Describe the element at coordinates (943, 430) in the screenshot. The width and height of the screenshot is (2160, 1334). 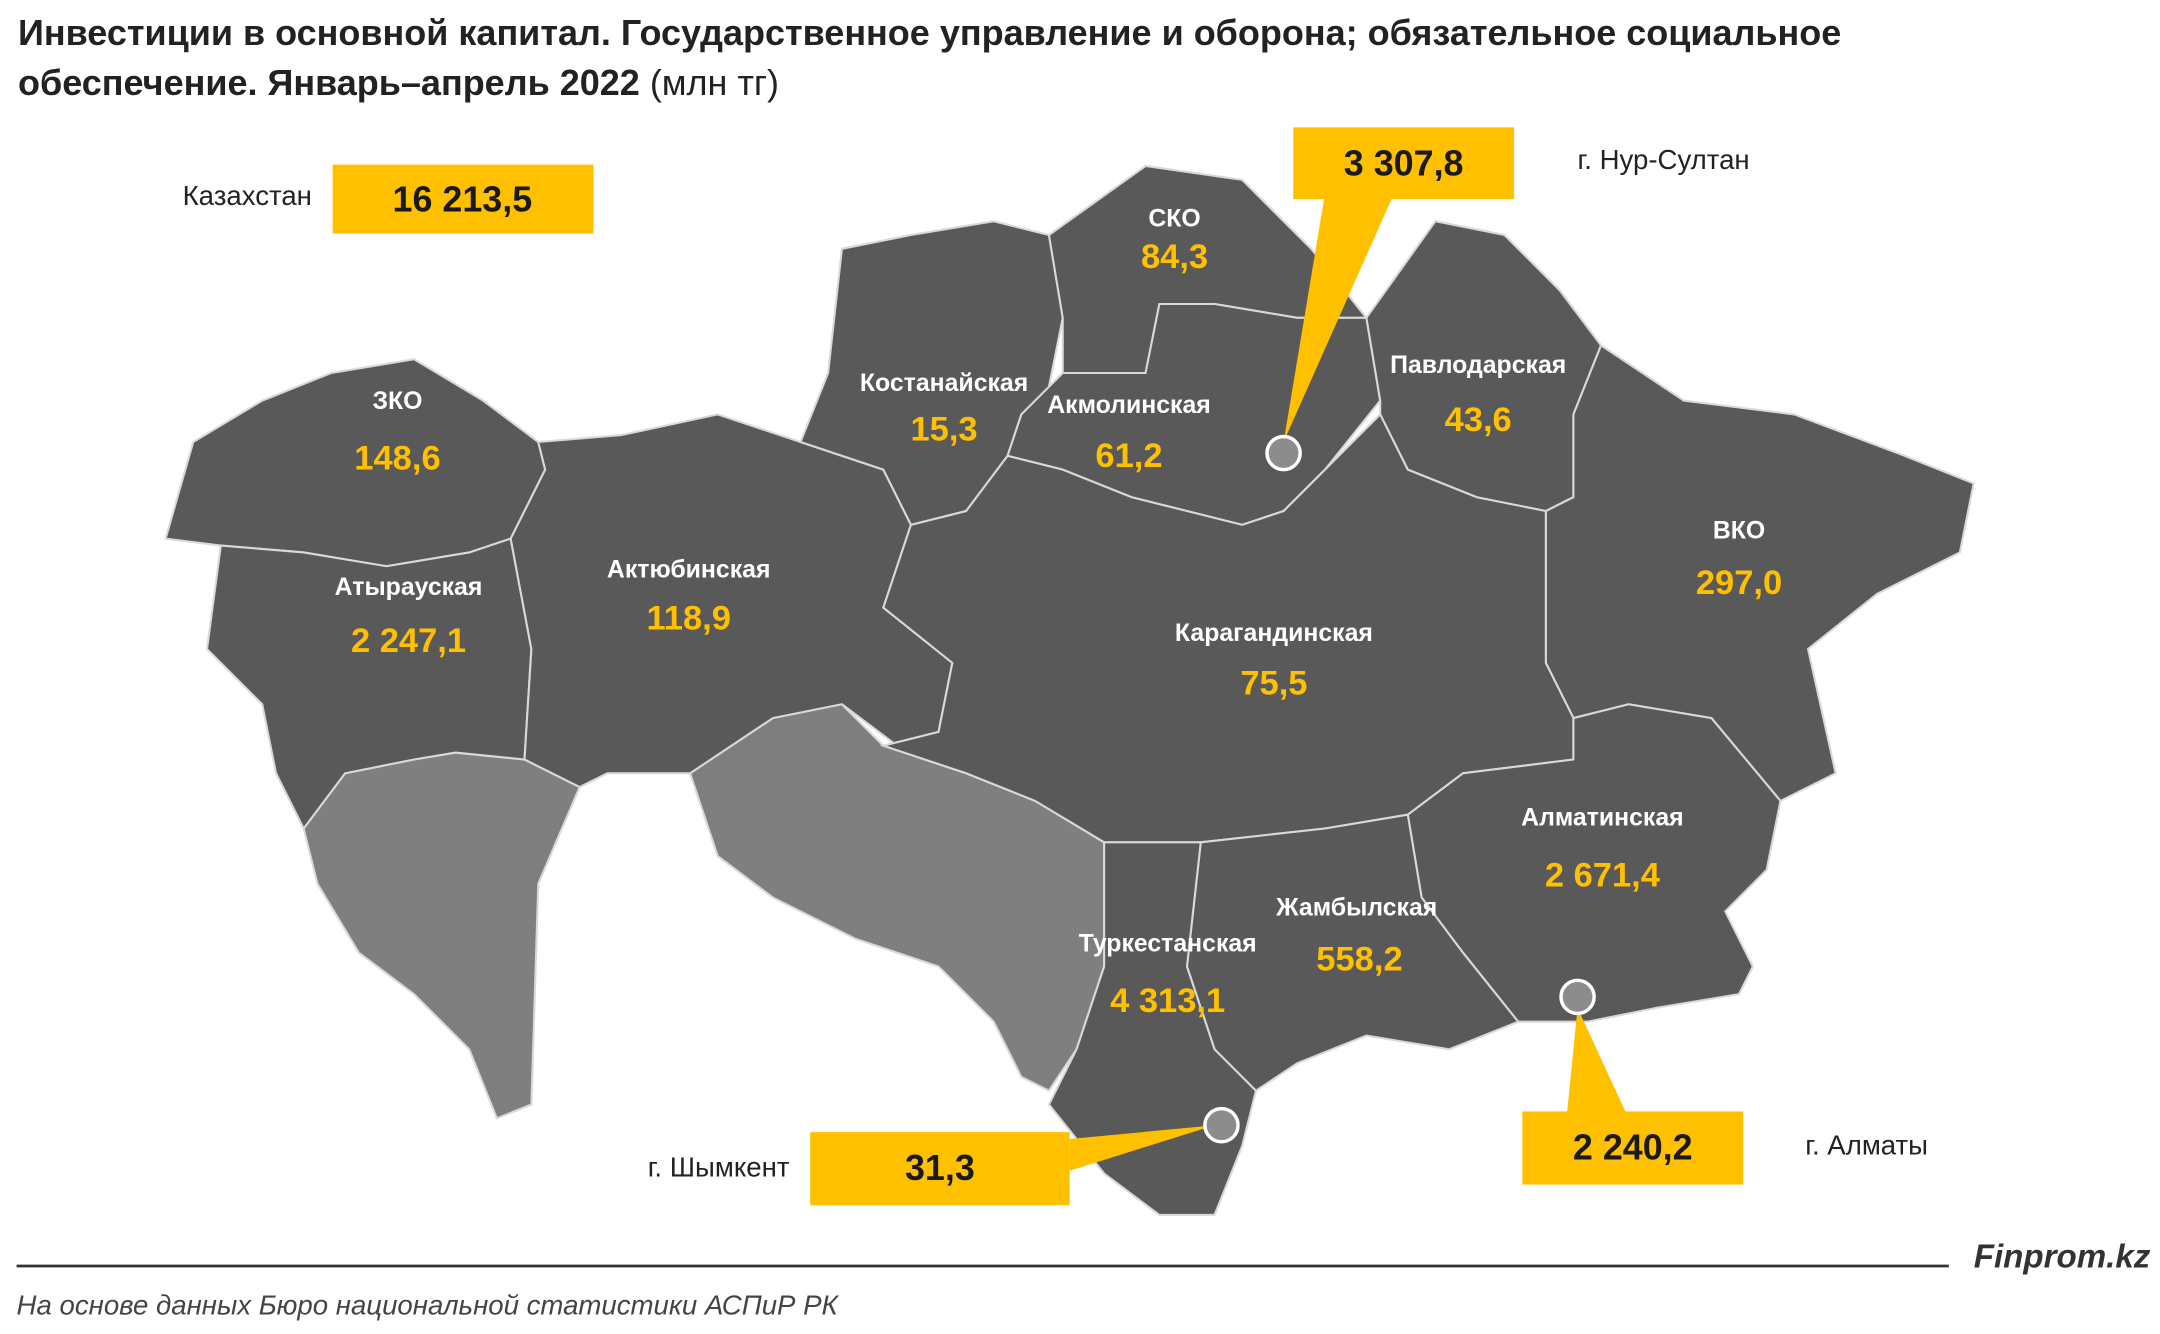
I see `region-value: 15,3` at that location.